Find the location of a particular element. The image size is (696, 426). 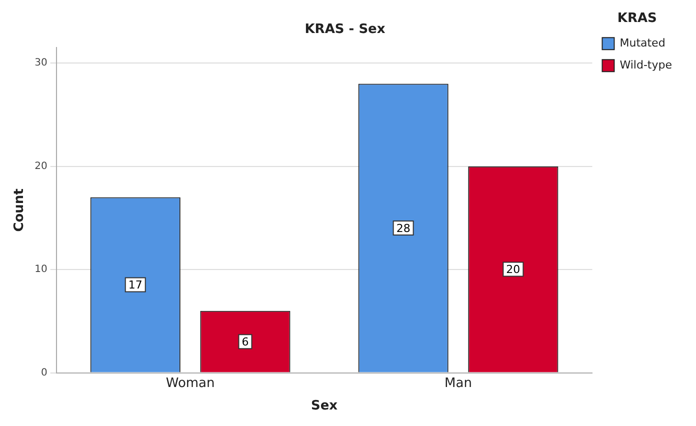

chart-title: KRAS - Sex is located at coordinates (345, 30).